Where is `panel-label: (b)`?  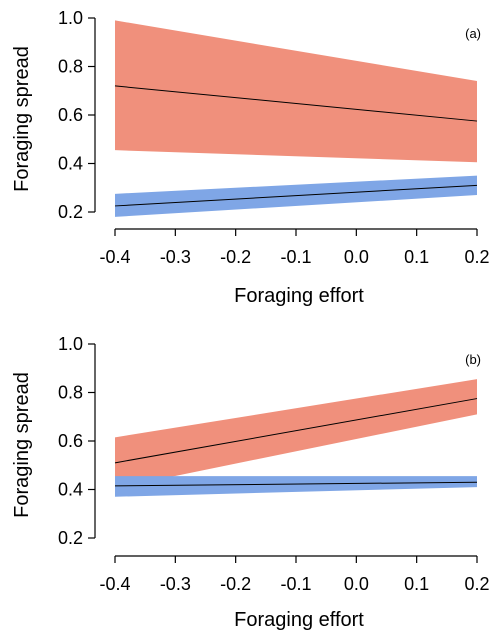
panel-label: (b) is located at coordinates (473, 359).